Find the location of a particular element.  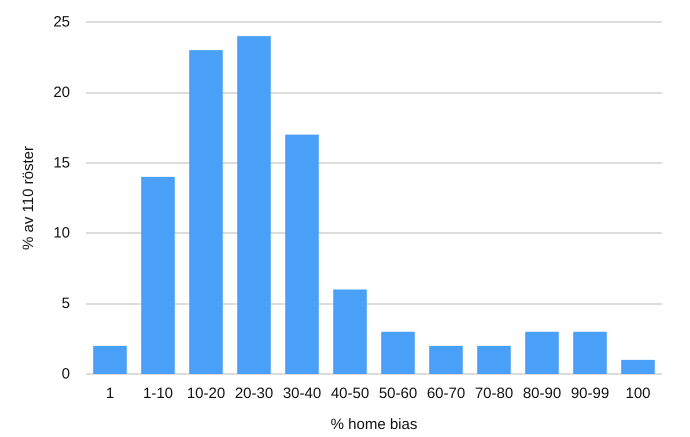

x-tick-label: 1 is located at coordinates (110, 393).